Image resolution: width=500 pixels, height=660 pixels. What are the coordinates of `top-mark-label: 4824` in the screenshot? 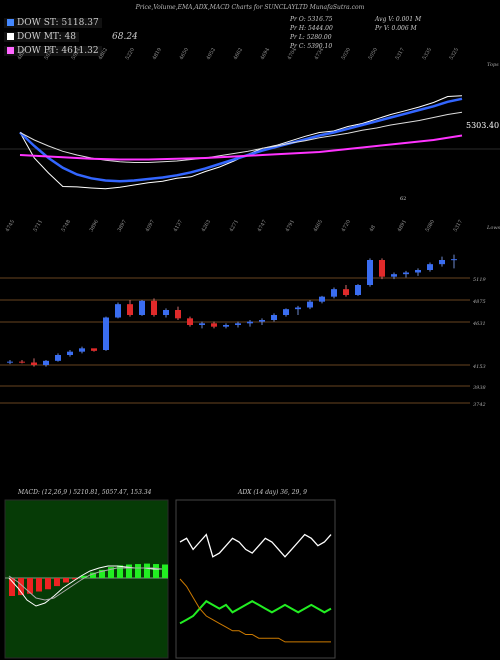 It's located at (23, 54).